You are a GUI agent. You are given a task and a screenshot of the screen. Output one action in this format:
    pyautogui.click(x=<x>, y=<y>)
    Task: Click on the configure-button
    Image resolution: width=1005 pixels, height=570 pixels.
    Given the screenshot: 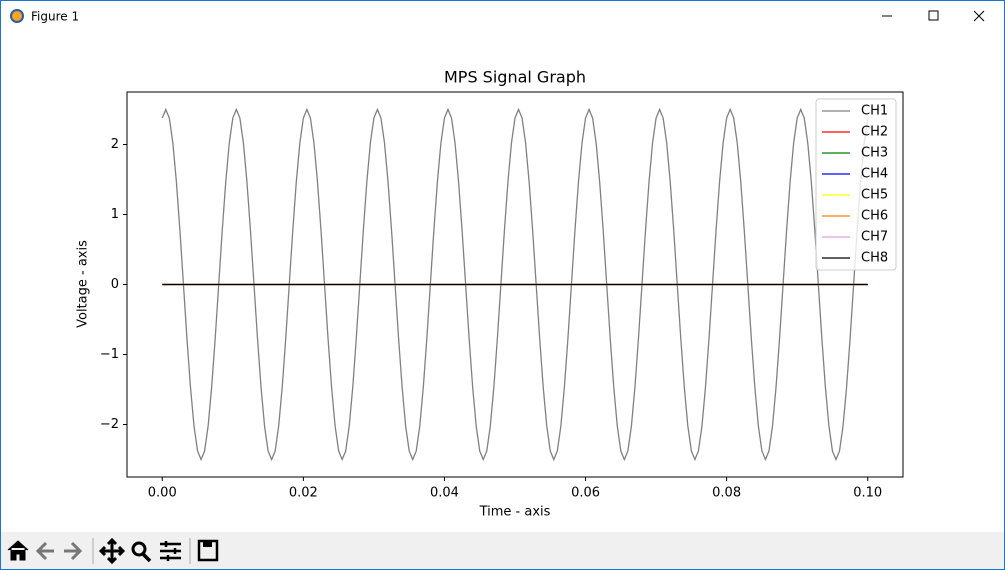 What is the action you would take?
    pyautogui.click(x=170, y=551)
    